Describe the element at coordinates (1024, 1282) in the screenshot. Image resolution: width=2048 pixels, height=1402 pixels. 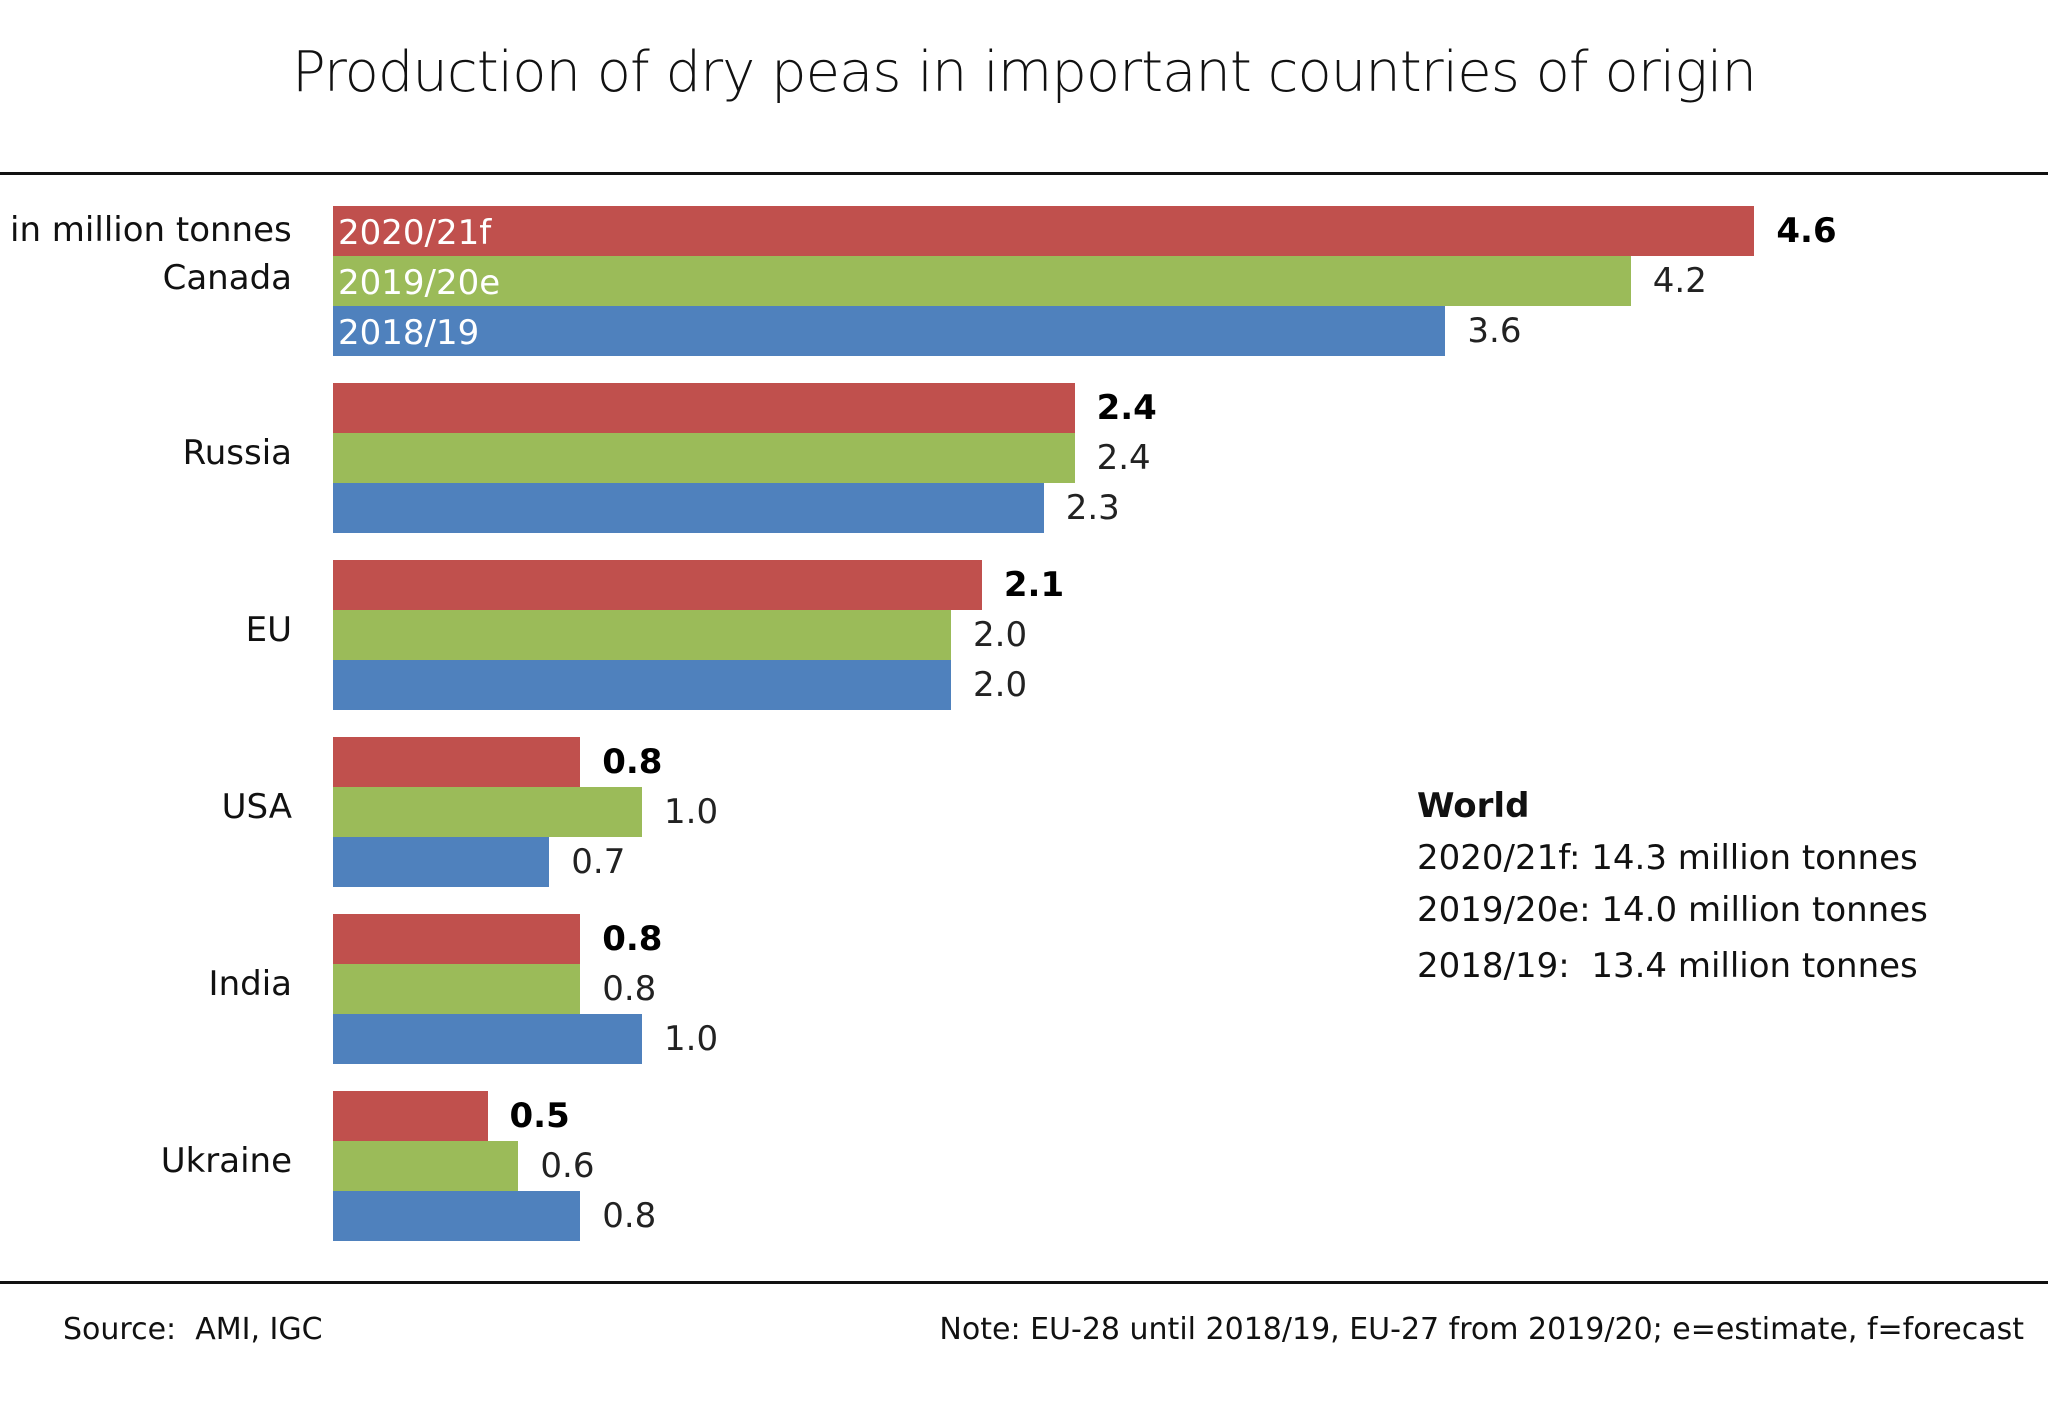
I see `bottom-rule` at that location.